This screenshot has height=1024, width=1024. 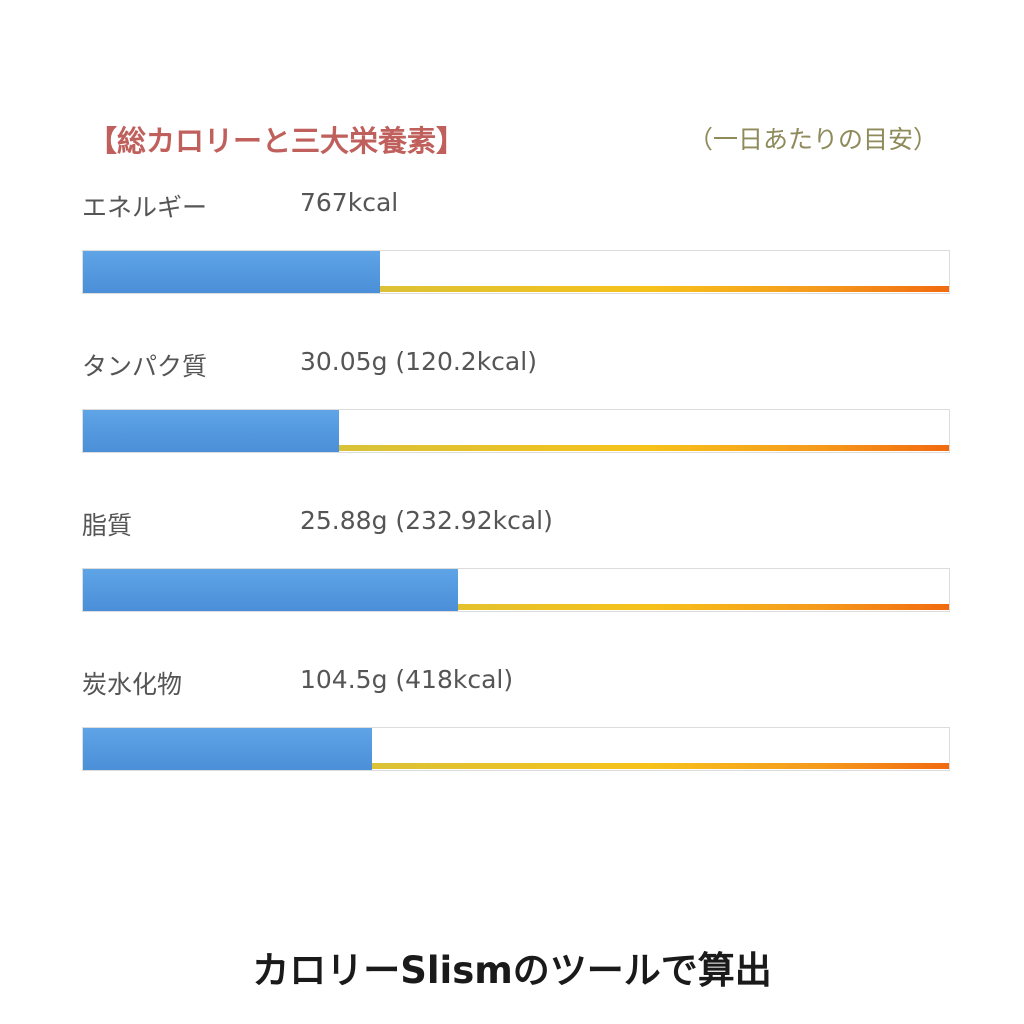 What do you see at coordinates (418, 361) in the screenshot?
I see `nutrient-value-label: 30.05g (120.2kcal)` at bounding box center [418, 361].